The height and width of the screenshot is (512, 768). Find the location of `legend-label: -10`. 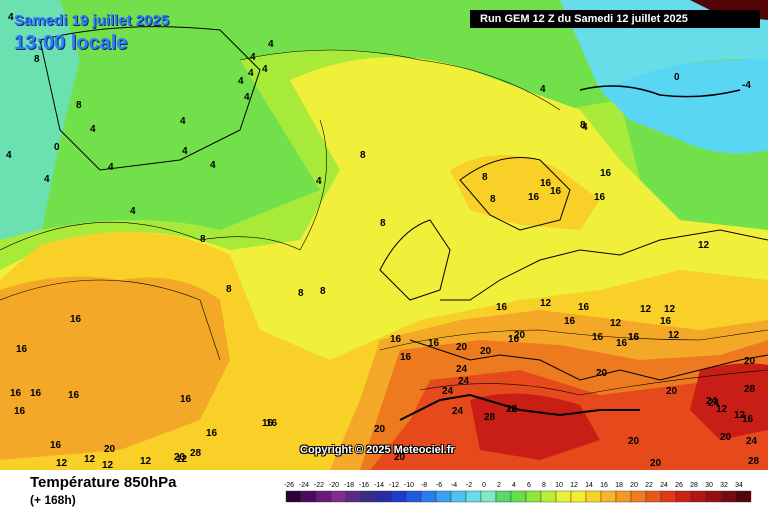

legend-label: -10 is located at coordinates (409, 485).